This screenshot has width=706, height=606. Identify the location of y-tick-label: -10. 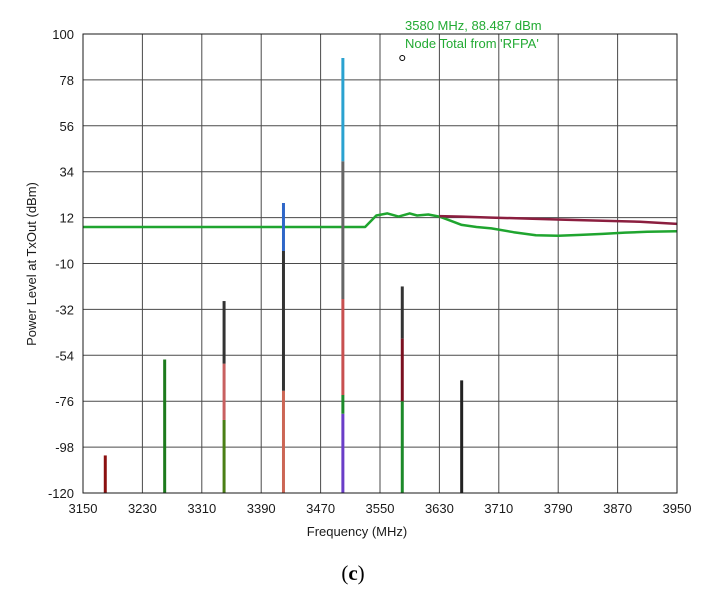
(64, 264).